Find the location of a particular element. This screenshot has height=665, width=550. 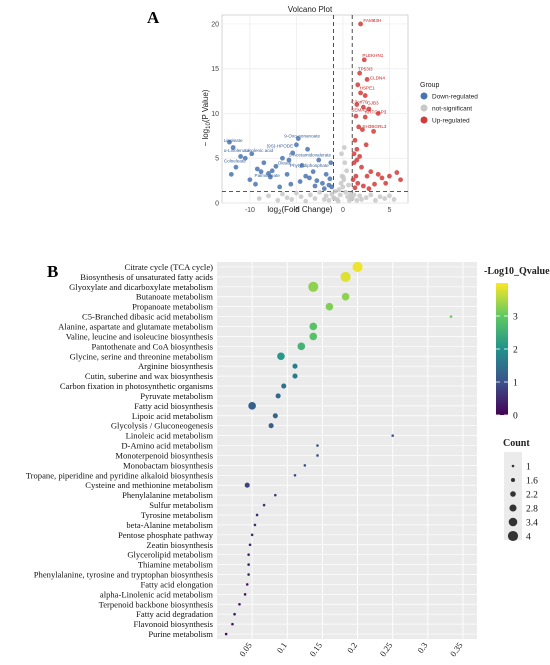

volcano-annotation: HSPE1 is located at coordinates (368, 87).